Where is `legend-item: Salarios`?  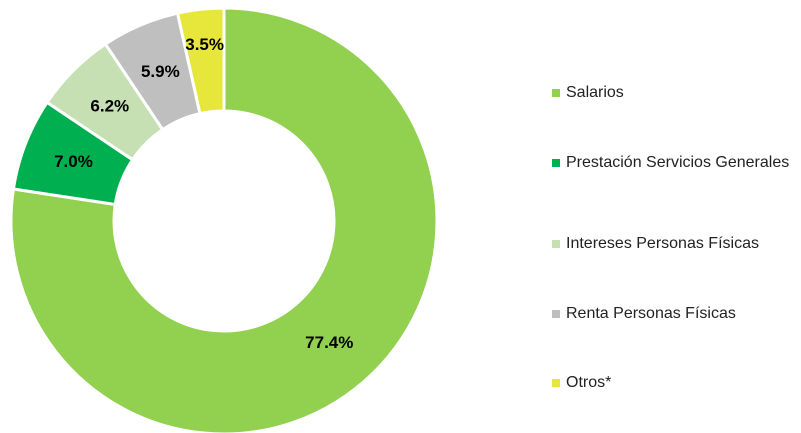
legend-item: Salarios is located at coordinates (672, 92).